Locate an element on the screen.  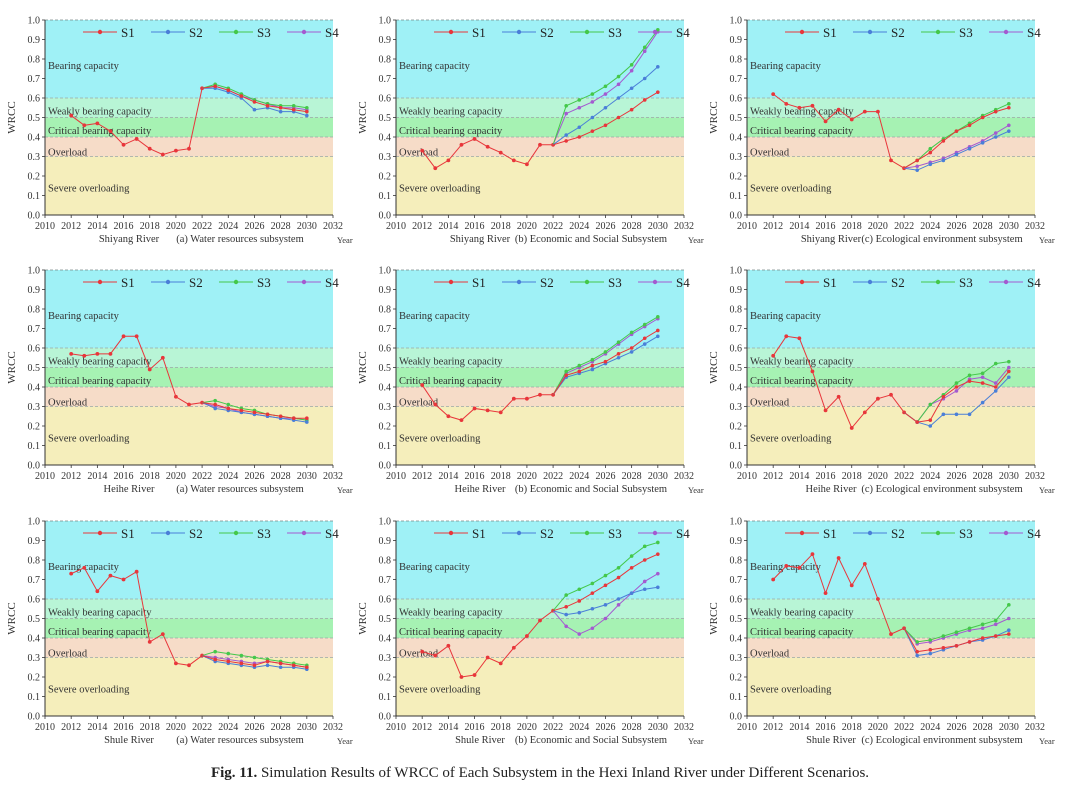
x-tick-label: 2012 is located at coordinates (71, 476).